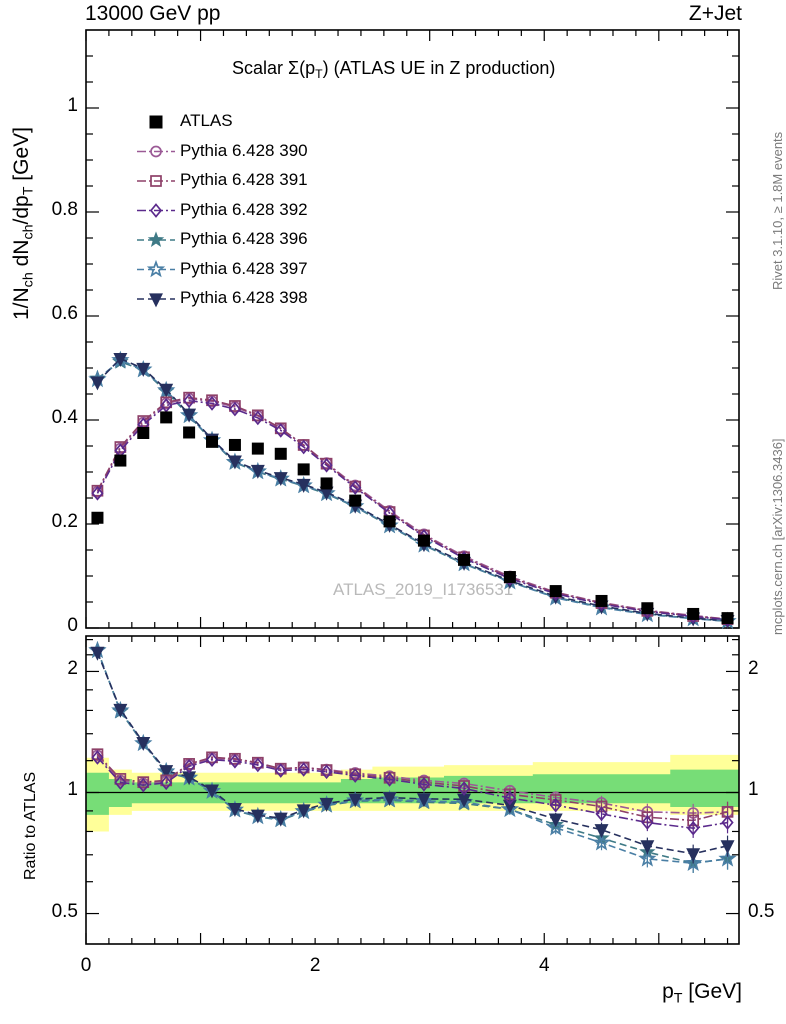 Image resolution: width=786 pixels, height=1024 pixels. What do you see at coordinates (64, 313) in the screenshot?
I see `y-tick-label-main: 0.6` at bounding box center [64, 313].